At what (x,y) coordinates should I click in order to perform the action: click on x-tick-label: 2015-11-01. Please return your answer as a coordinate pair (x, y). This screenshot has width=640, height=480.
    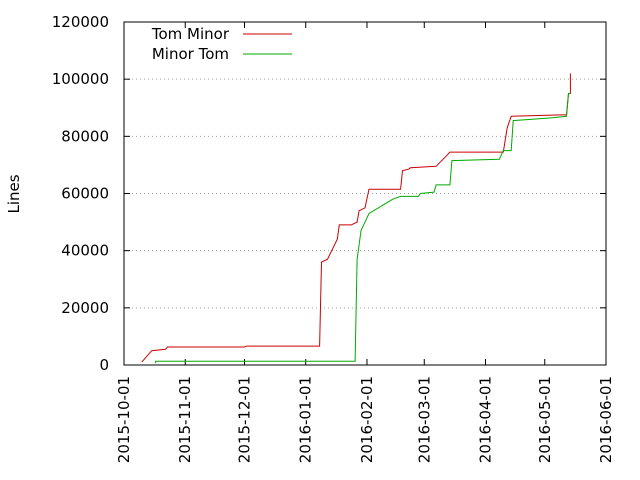
    Looking at the image, I should click on (185, 419).